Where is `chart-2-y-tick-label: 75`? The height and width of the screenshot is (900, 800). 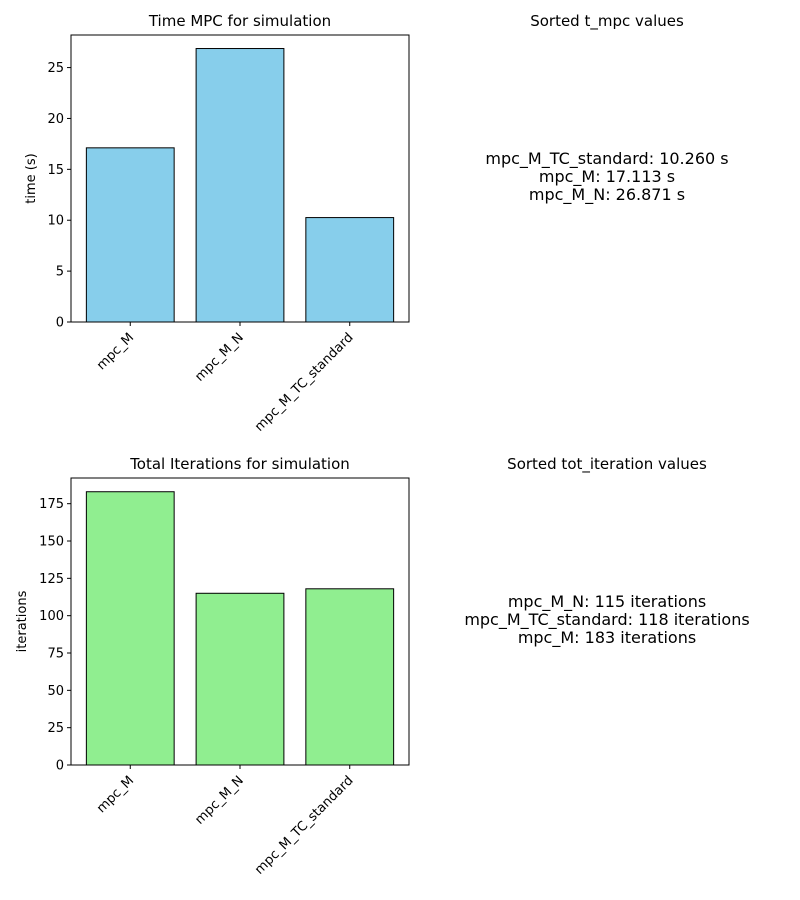 chart-2-y-tick-label: 75 is located at coordinates (55, 654).